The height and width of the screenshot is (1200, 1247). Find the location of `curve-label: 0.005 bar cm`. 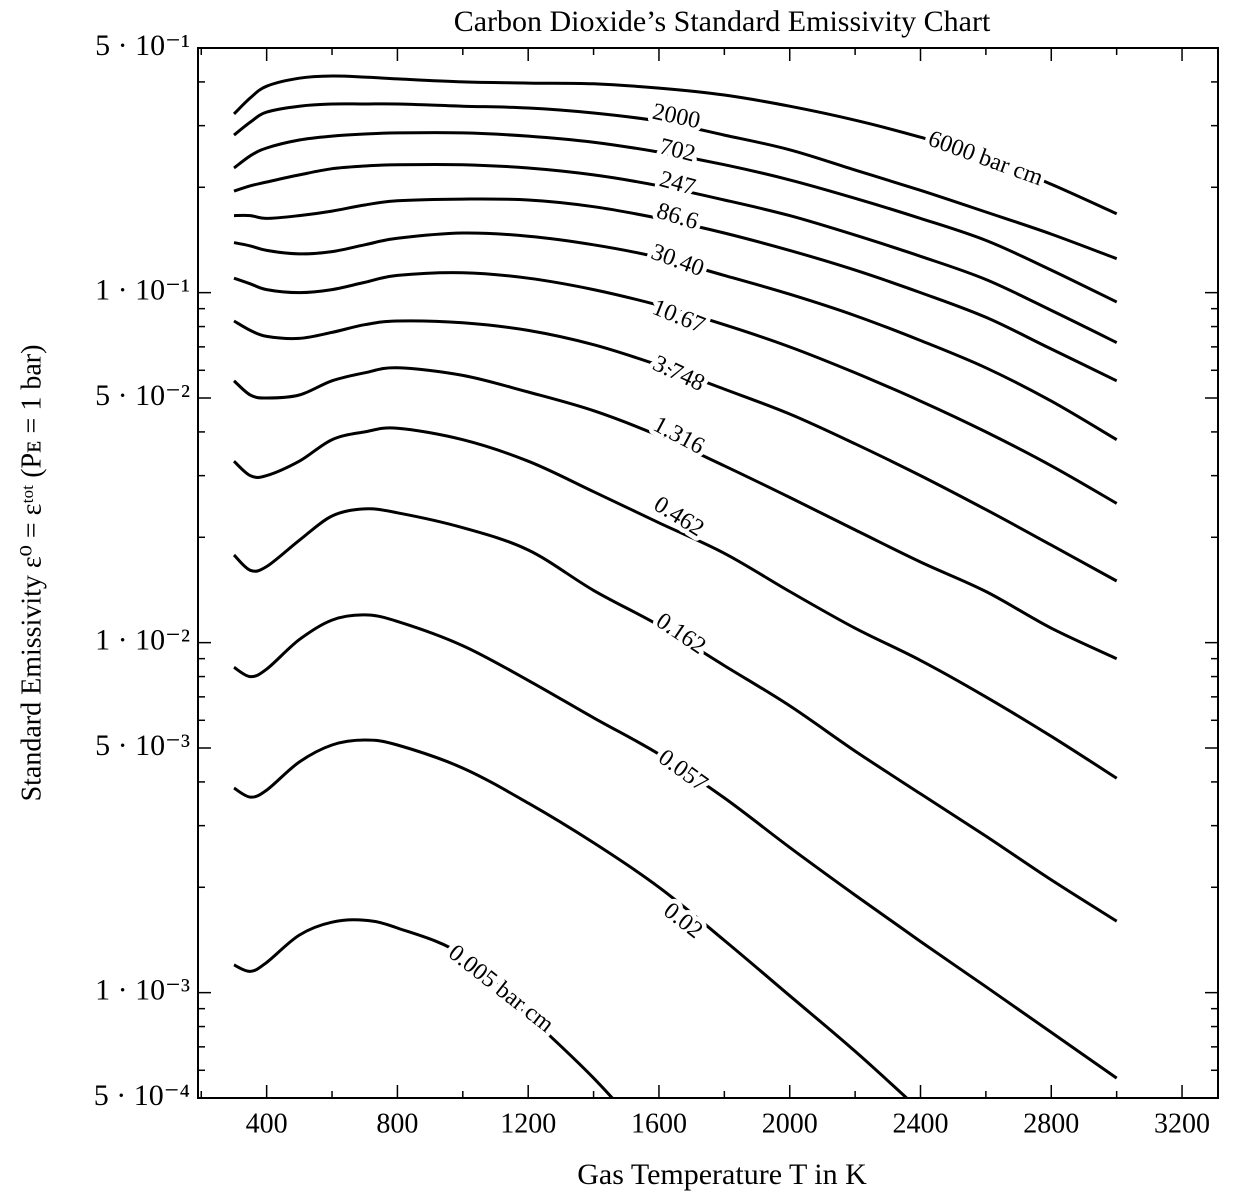

curve-label: 0.005 bar cm is located at coordinates (501, 989).